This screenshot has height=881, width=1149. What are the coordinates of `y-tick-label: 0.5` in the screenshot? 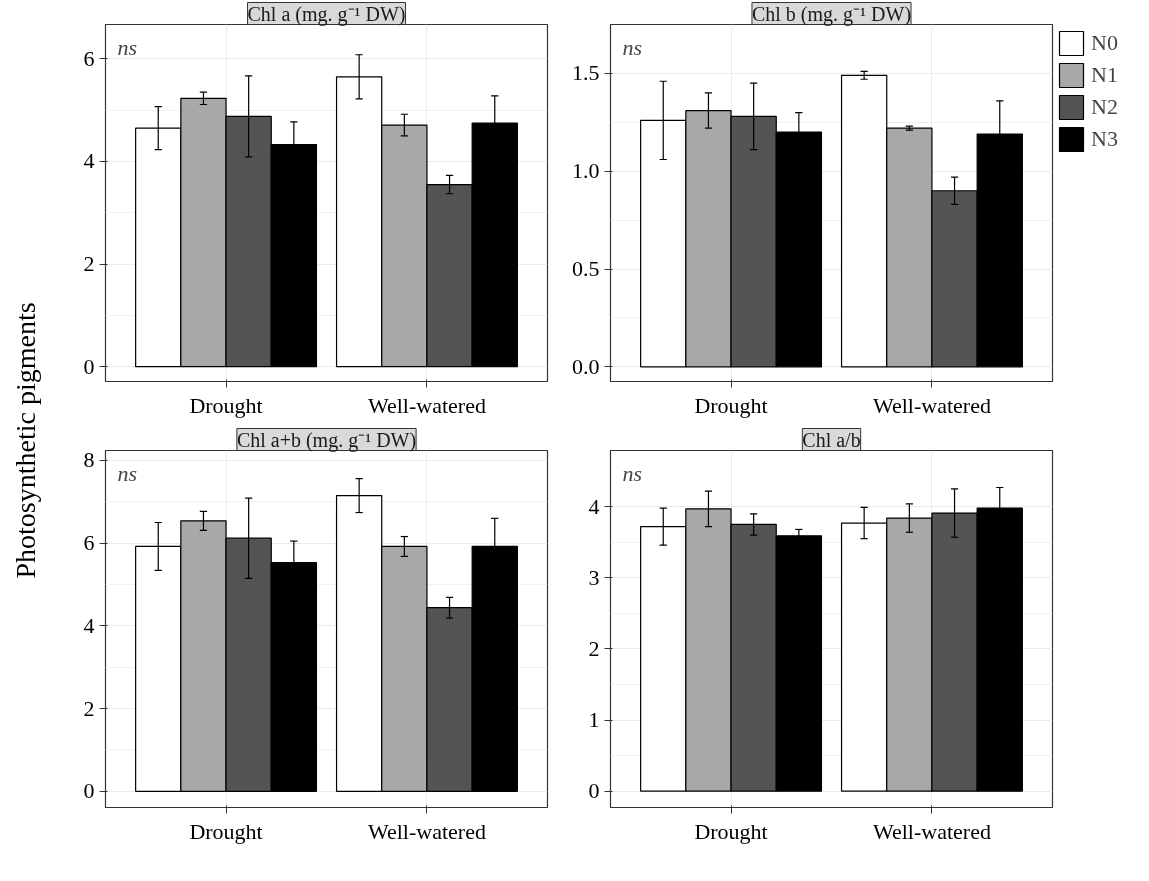 It's located at (586, 269).